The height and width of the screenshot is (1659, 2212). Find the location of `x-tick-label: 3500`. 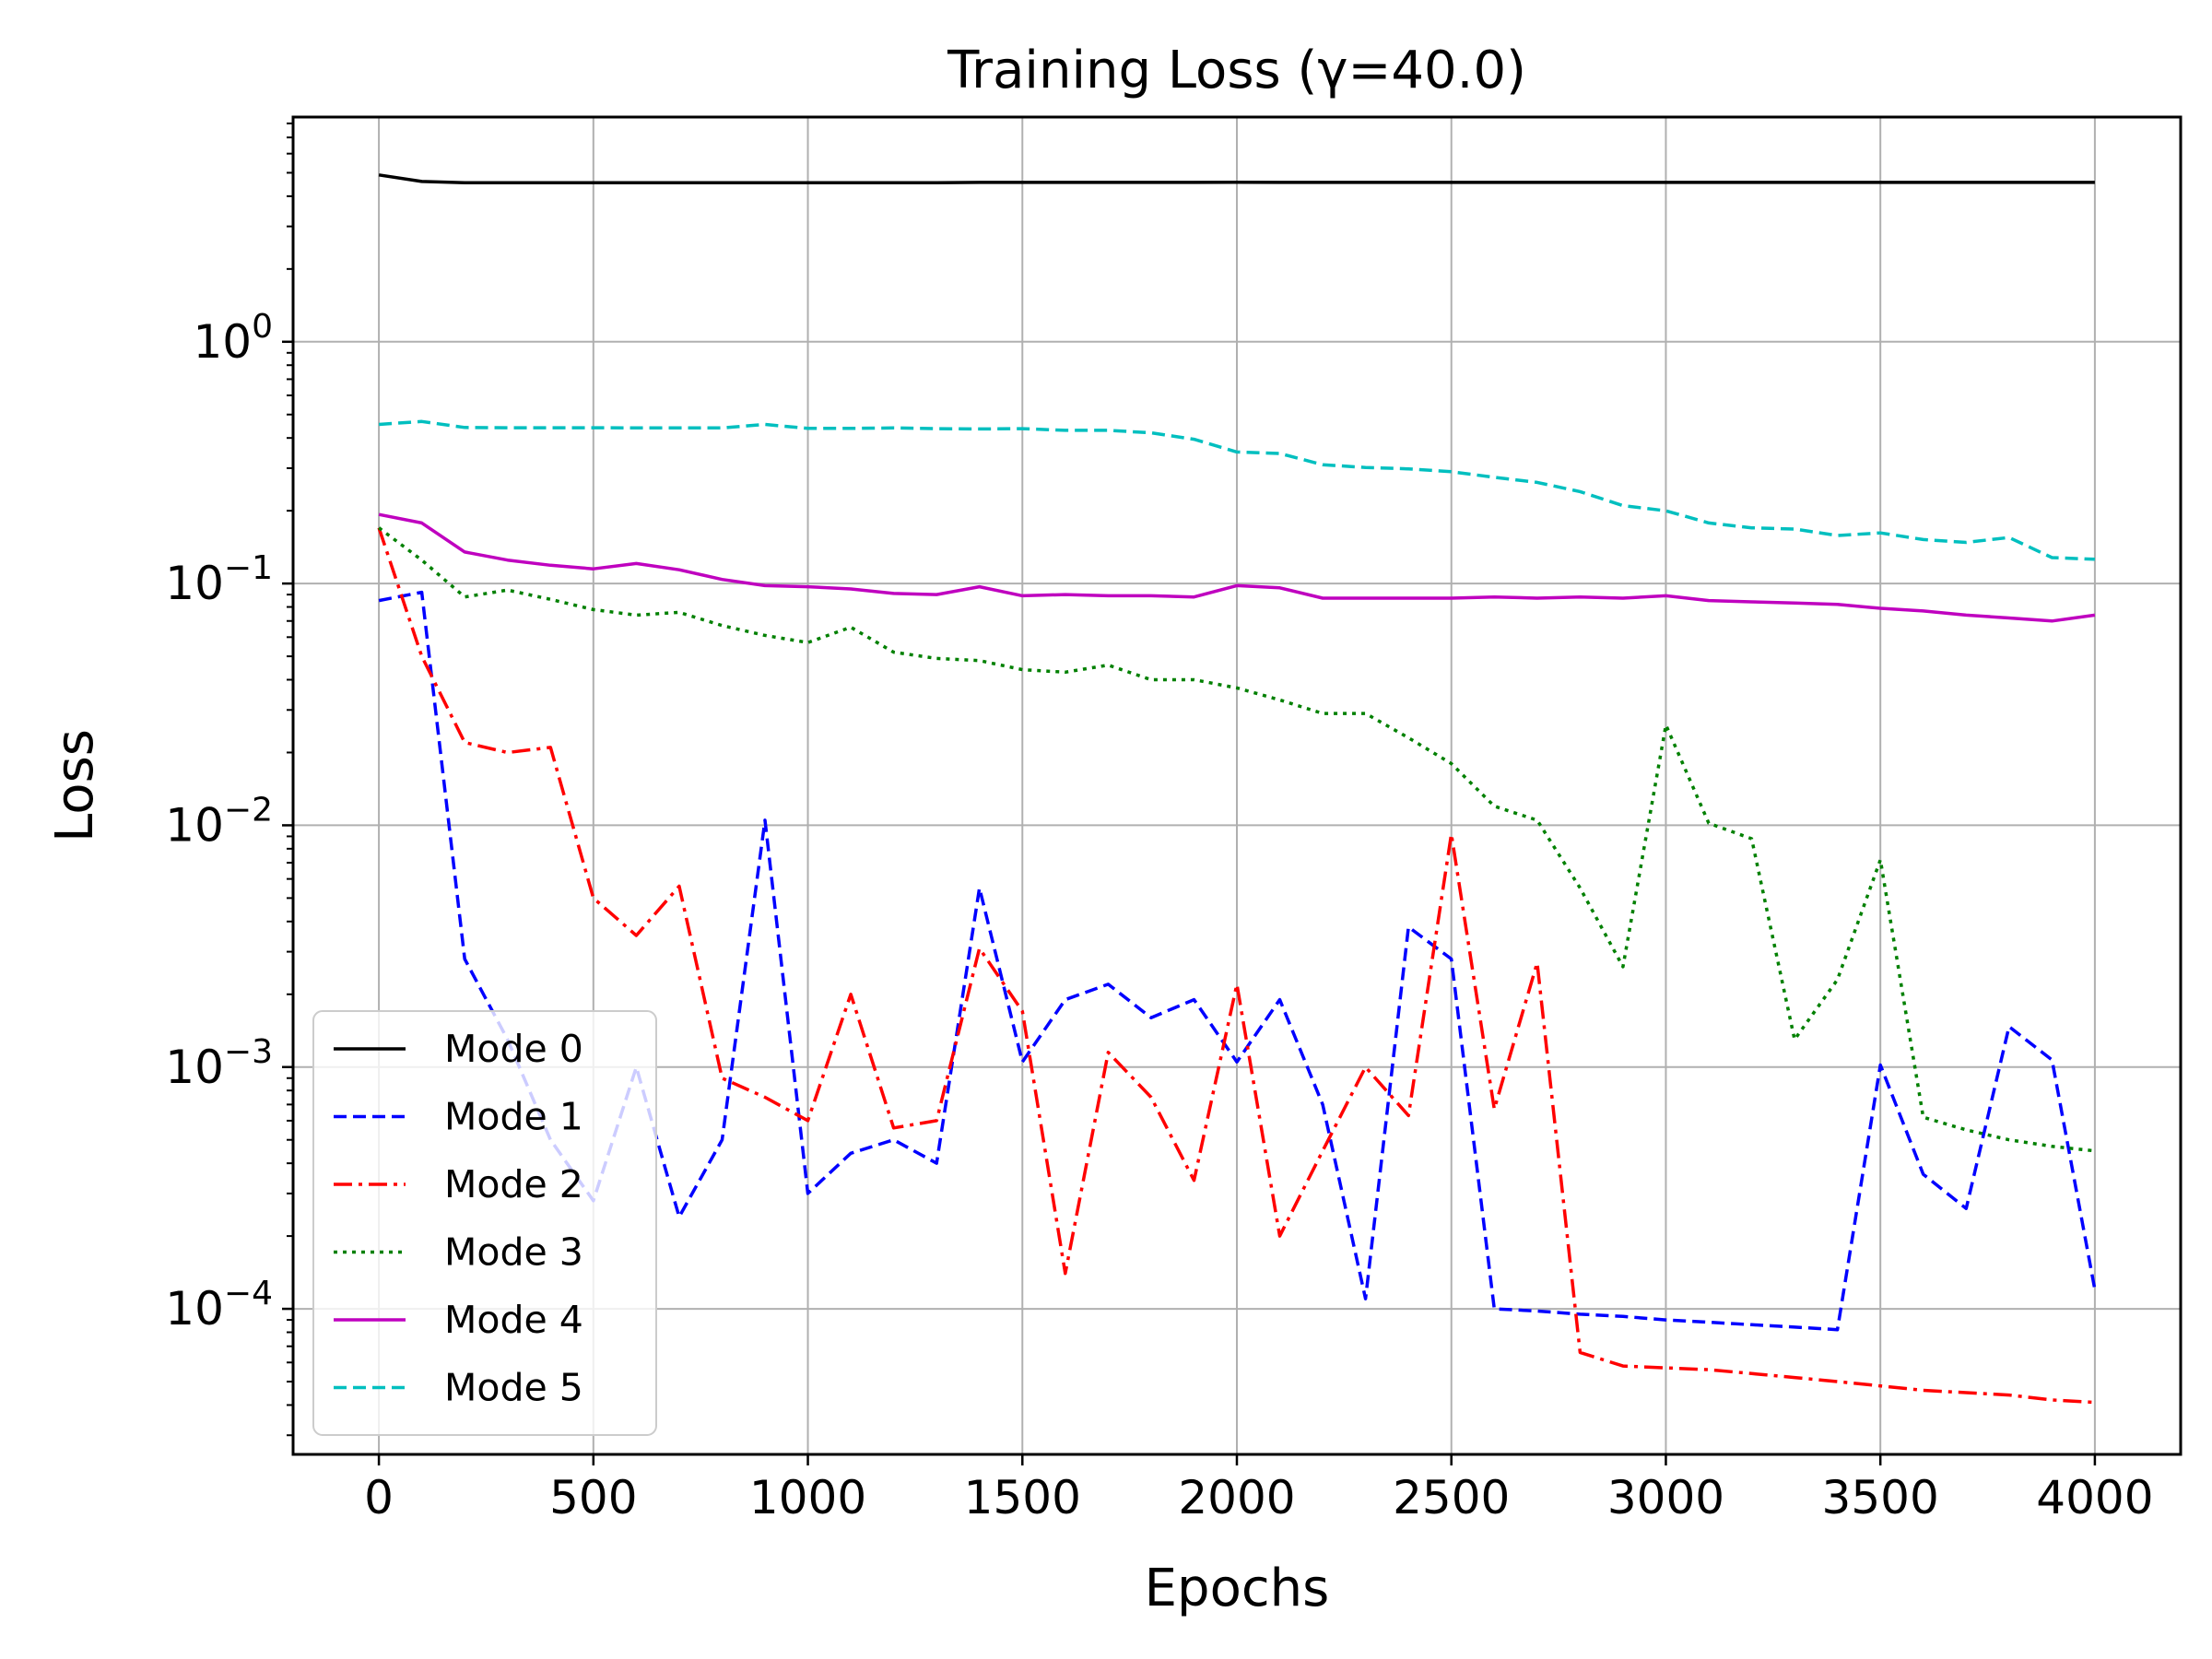

x-tick-label: 3500 is located at coordinates (1880, 1497).